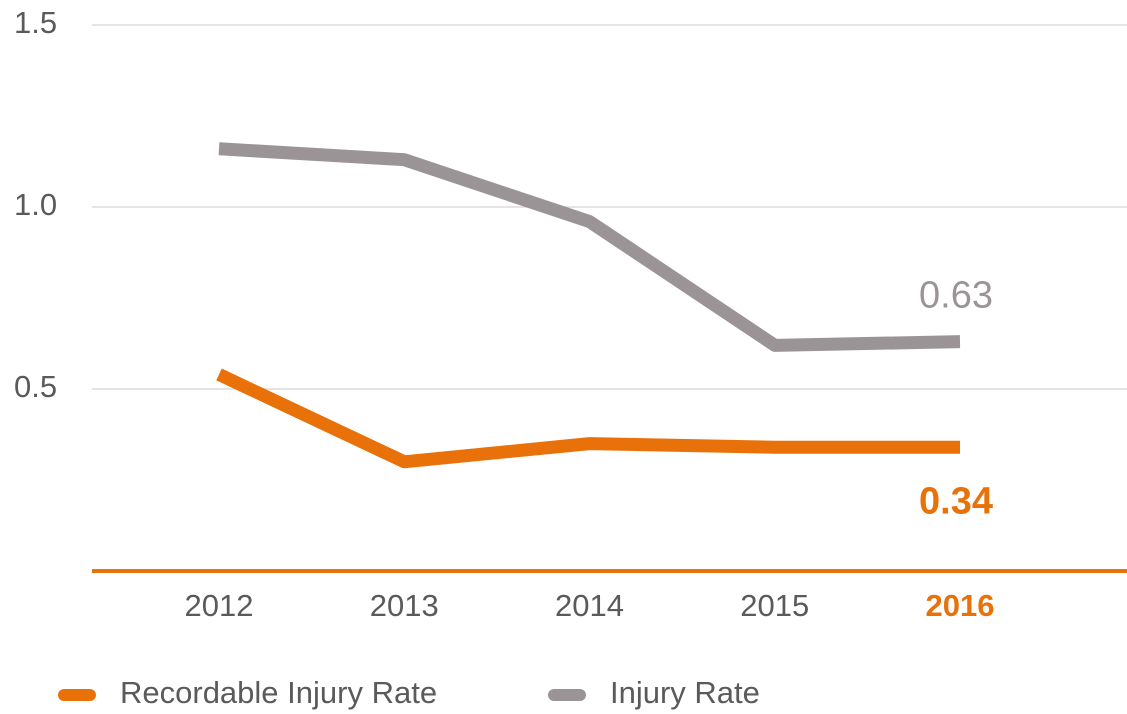 The height and width of the screenshot is (714, 1127). I want to click on legend-label: Recordable Injury Rate, so click(278, 692).